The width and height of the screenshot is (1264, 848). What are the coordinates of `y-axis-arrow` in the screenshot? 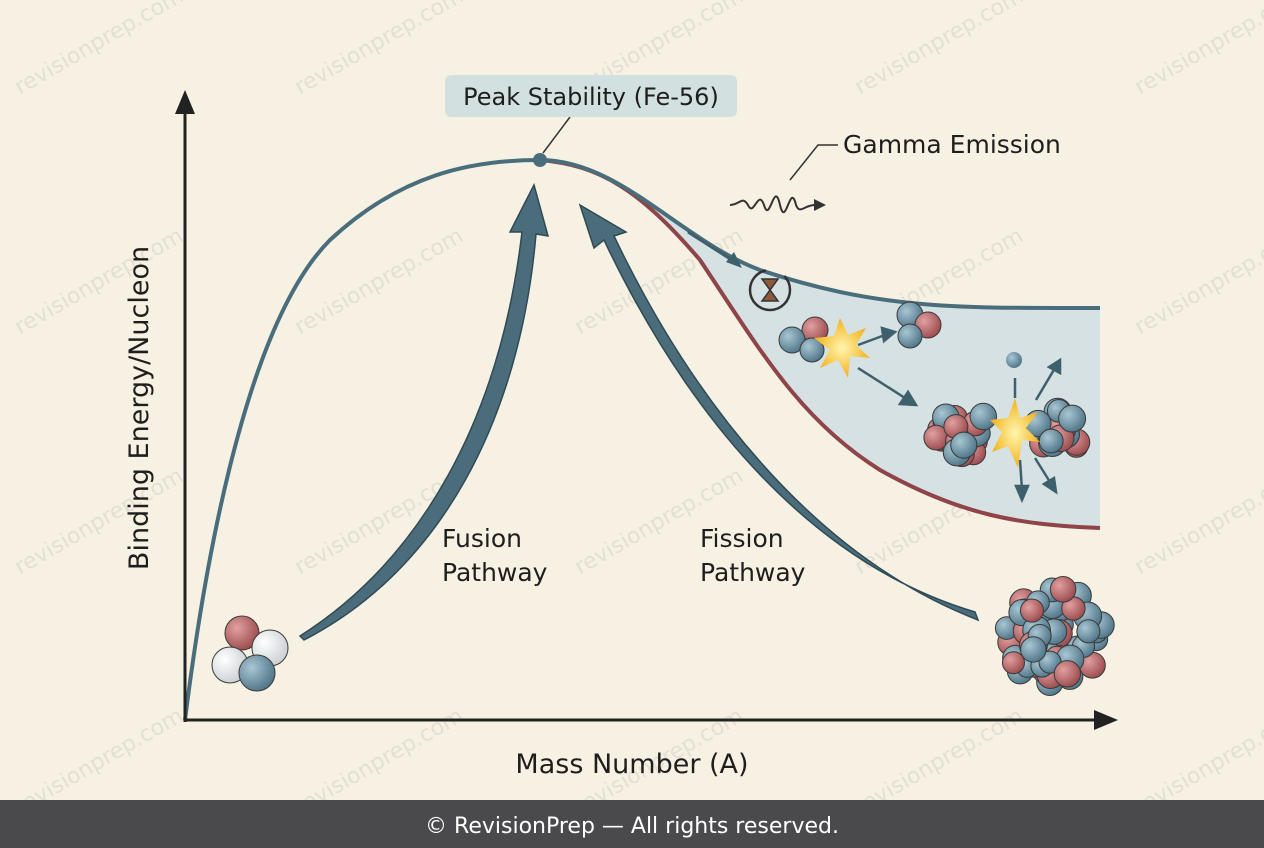 It's located at (185, 102).